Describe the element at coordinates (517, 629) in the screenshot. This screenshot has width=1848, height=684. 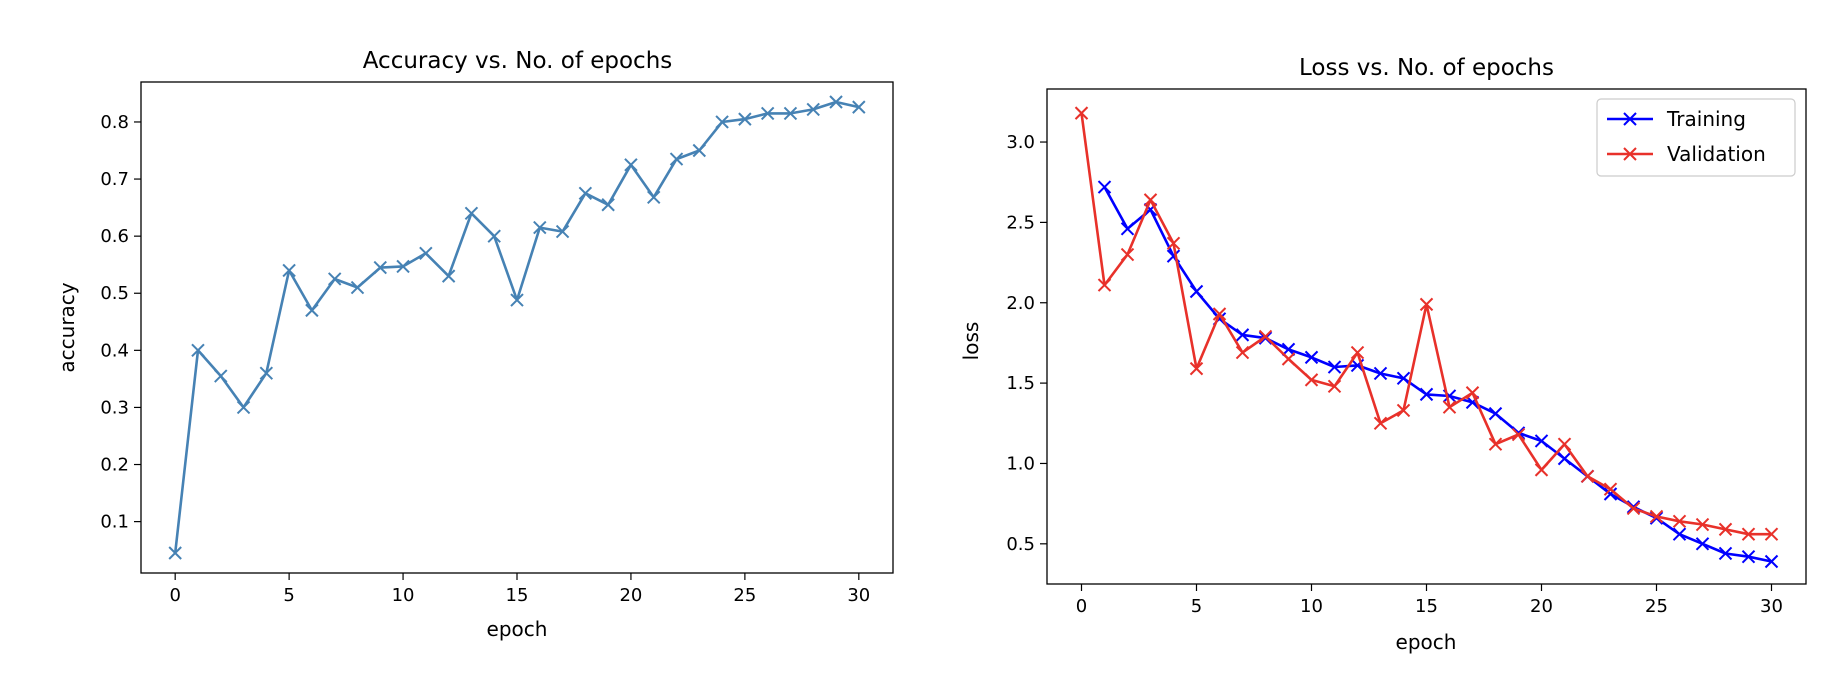
I see `accuracy-x-axis-label: epoch` at that location.